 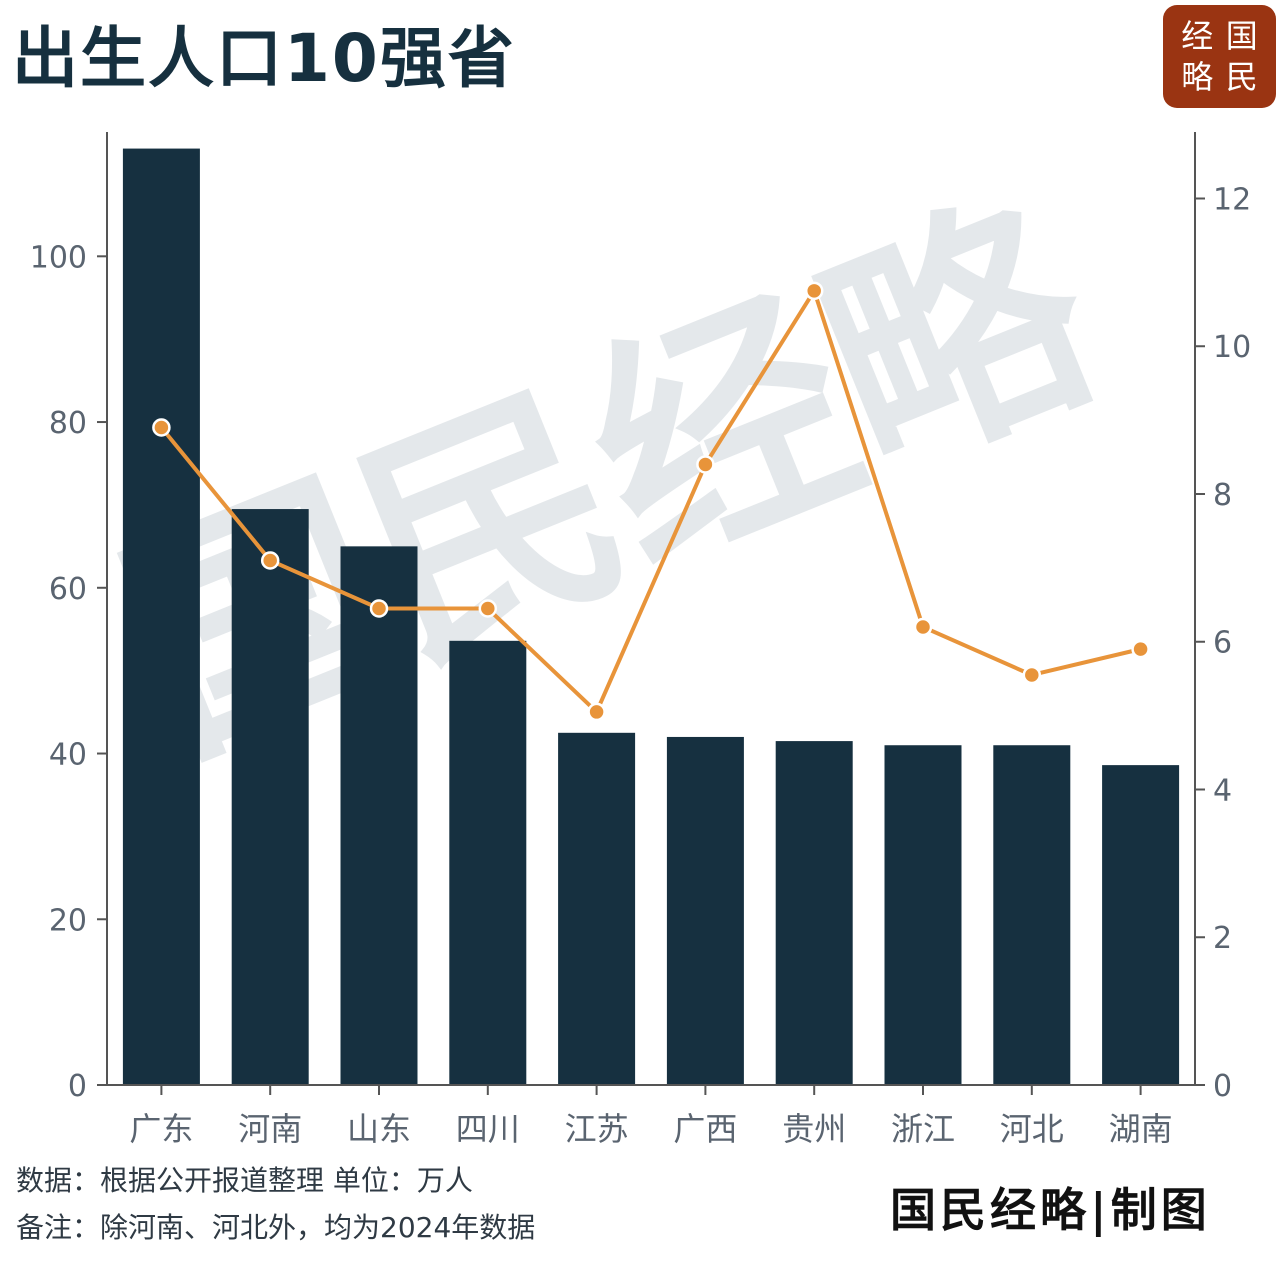 What do you see at coordinates (1141, 1129) in the screenshot?
I see `x-tick-label: 湖南` at bounding box center [1141, 1129].